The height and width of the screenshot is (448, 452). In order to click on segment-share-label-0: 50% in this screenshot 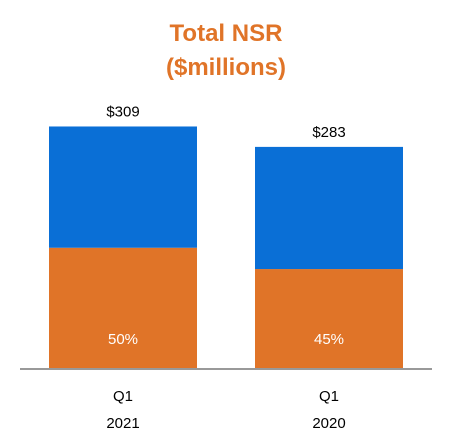, I will do `click(123, 339)`.